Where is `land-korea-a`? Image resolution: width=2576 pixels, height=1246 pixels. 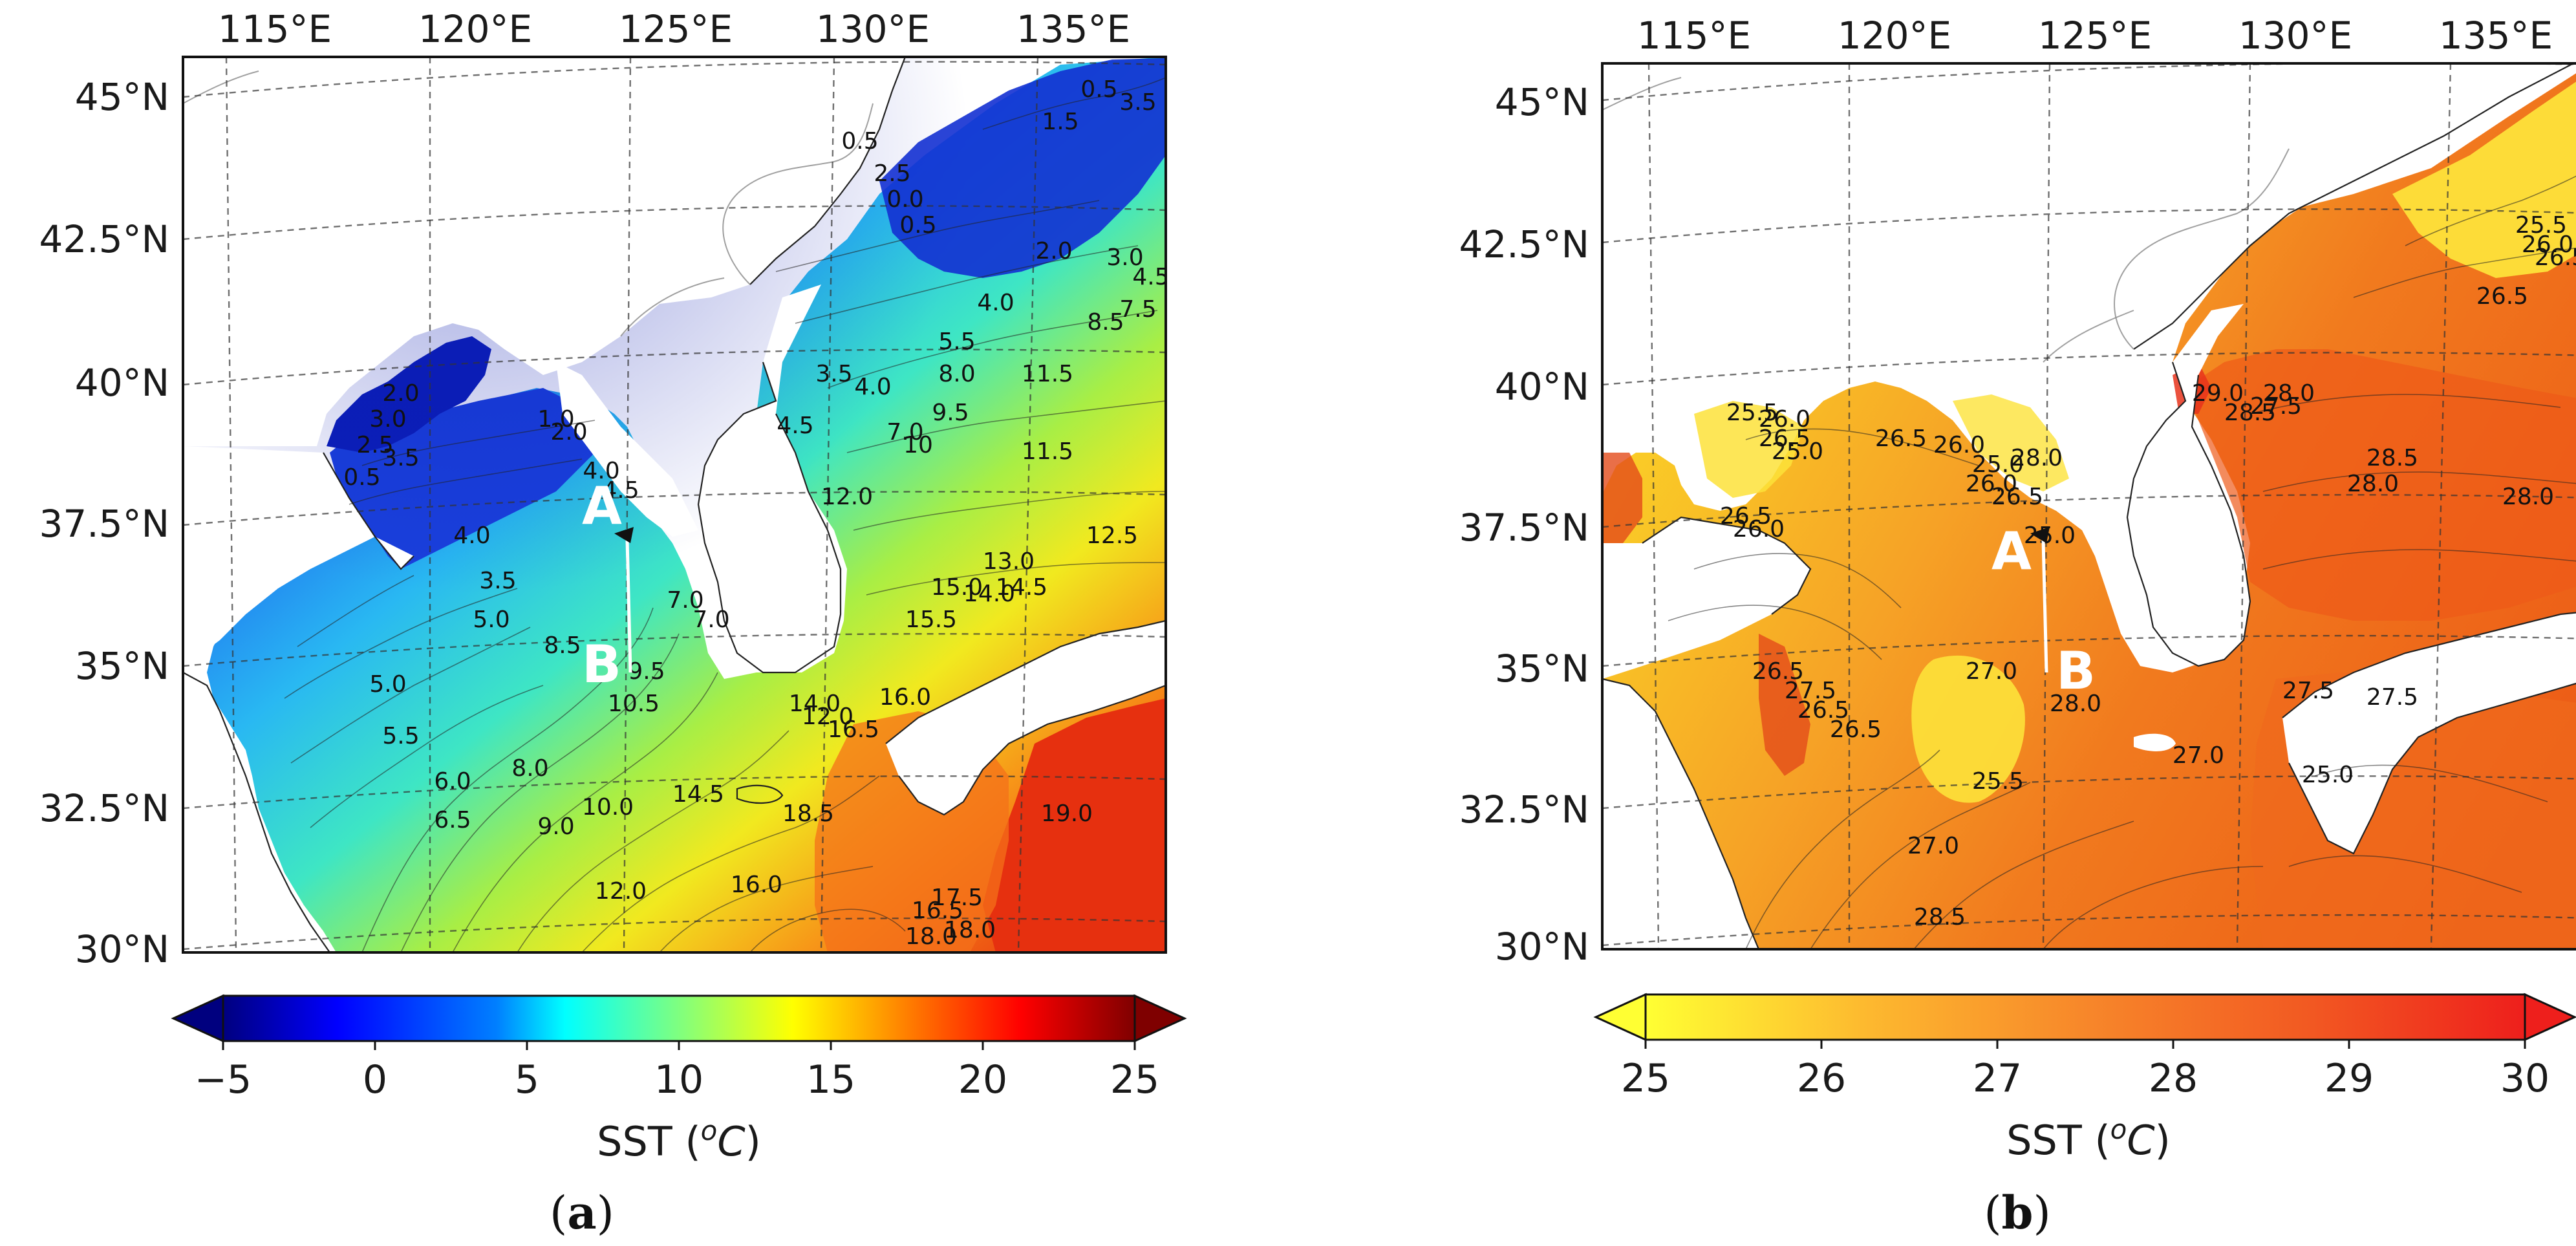 land-korea-a is located at coordinates (769, 478).